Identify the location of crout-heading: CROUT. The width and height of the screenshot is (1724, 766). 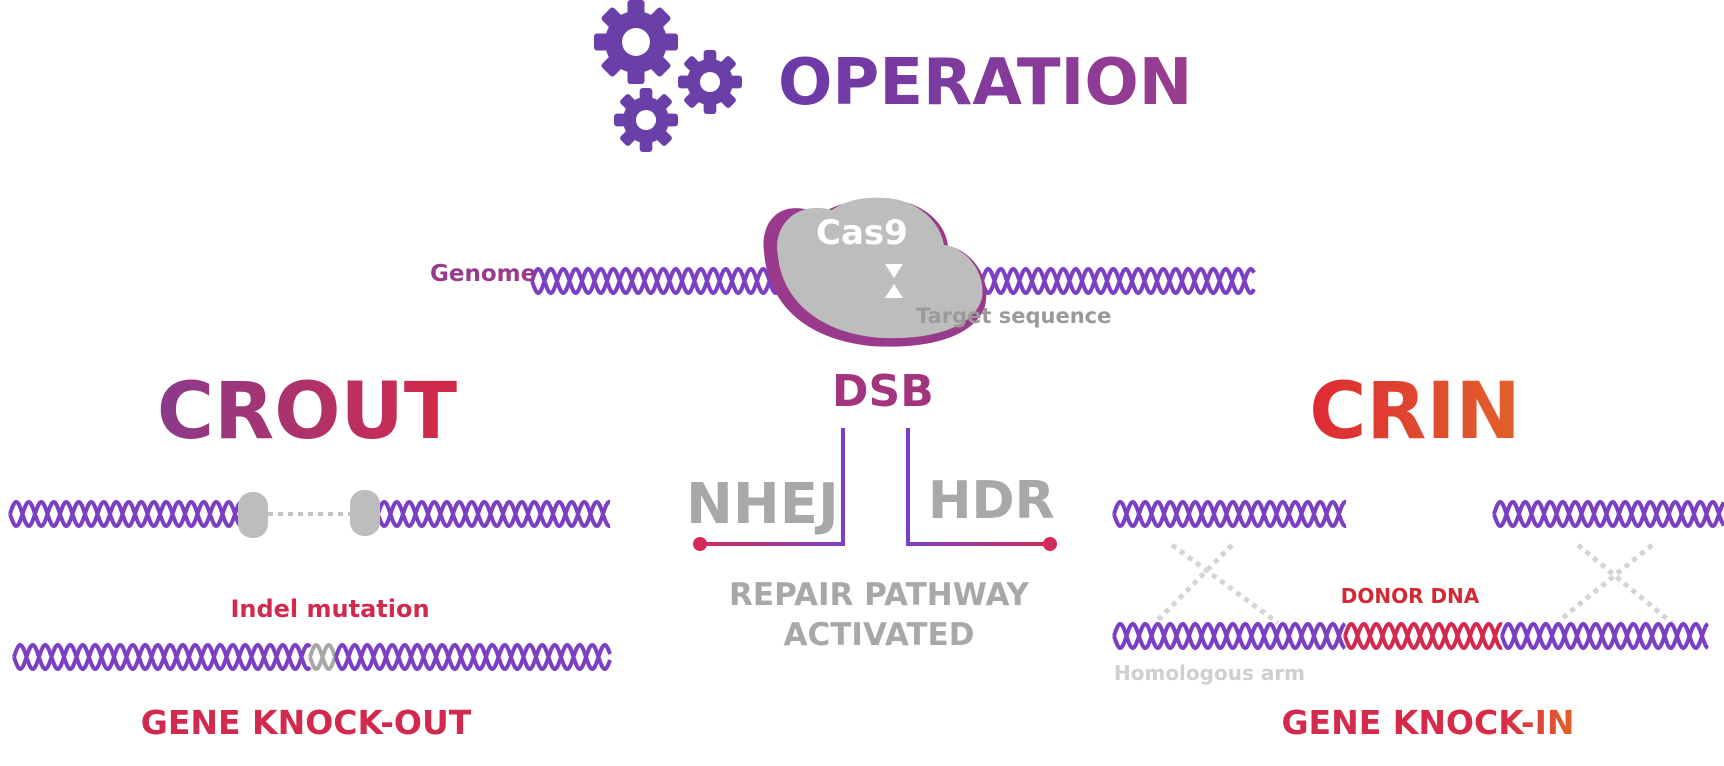
(307, 412).